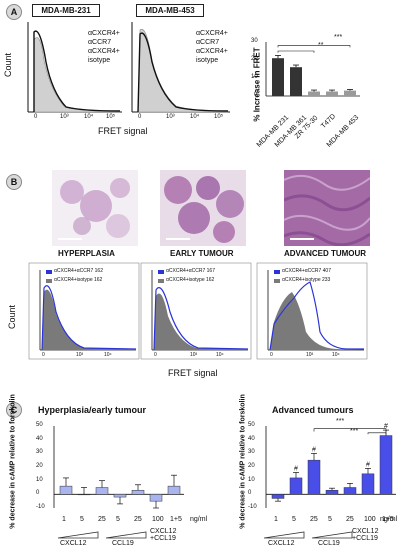 The width and height of the screenshot is (401, 550). Describe the element at coordinates (202, 253) in the screenshot. I see `stage-label-early: EARLY TUMOUR` at that location.